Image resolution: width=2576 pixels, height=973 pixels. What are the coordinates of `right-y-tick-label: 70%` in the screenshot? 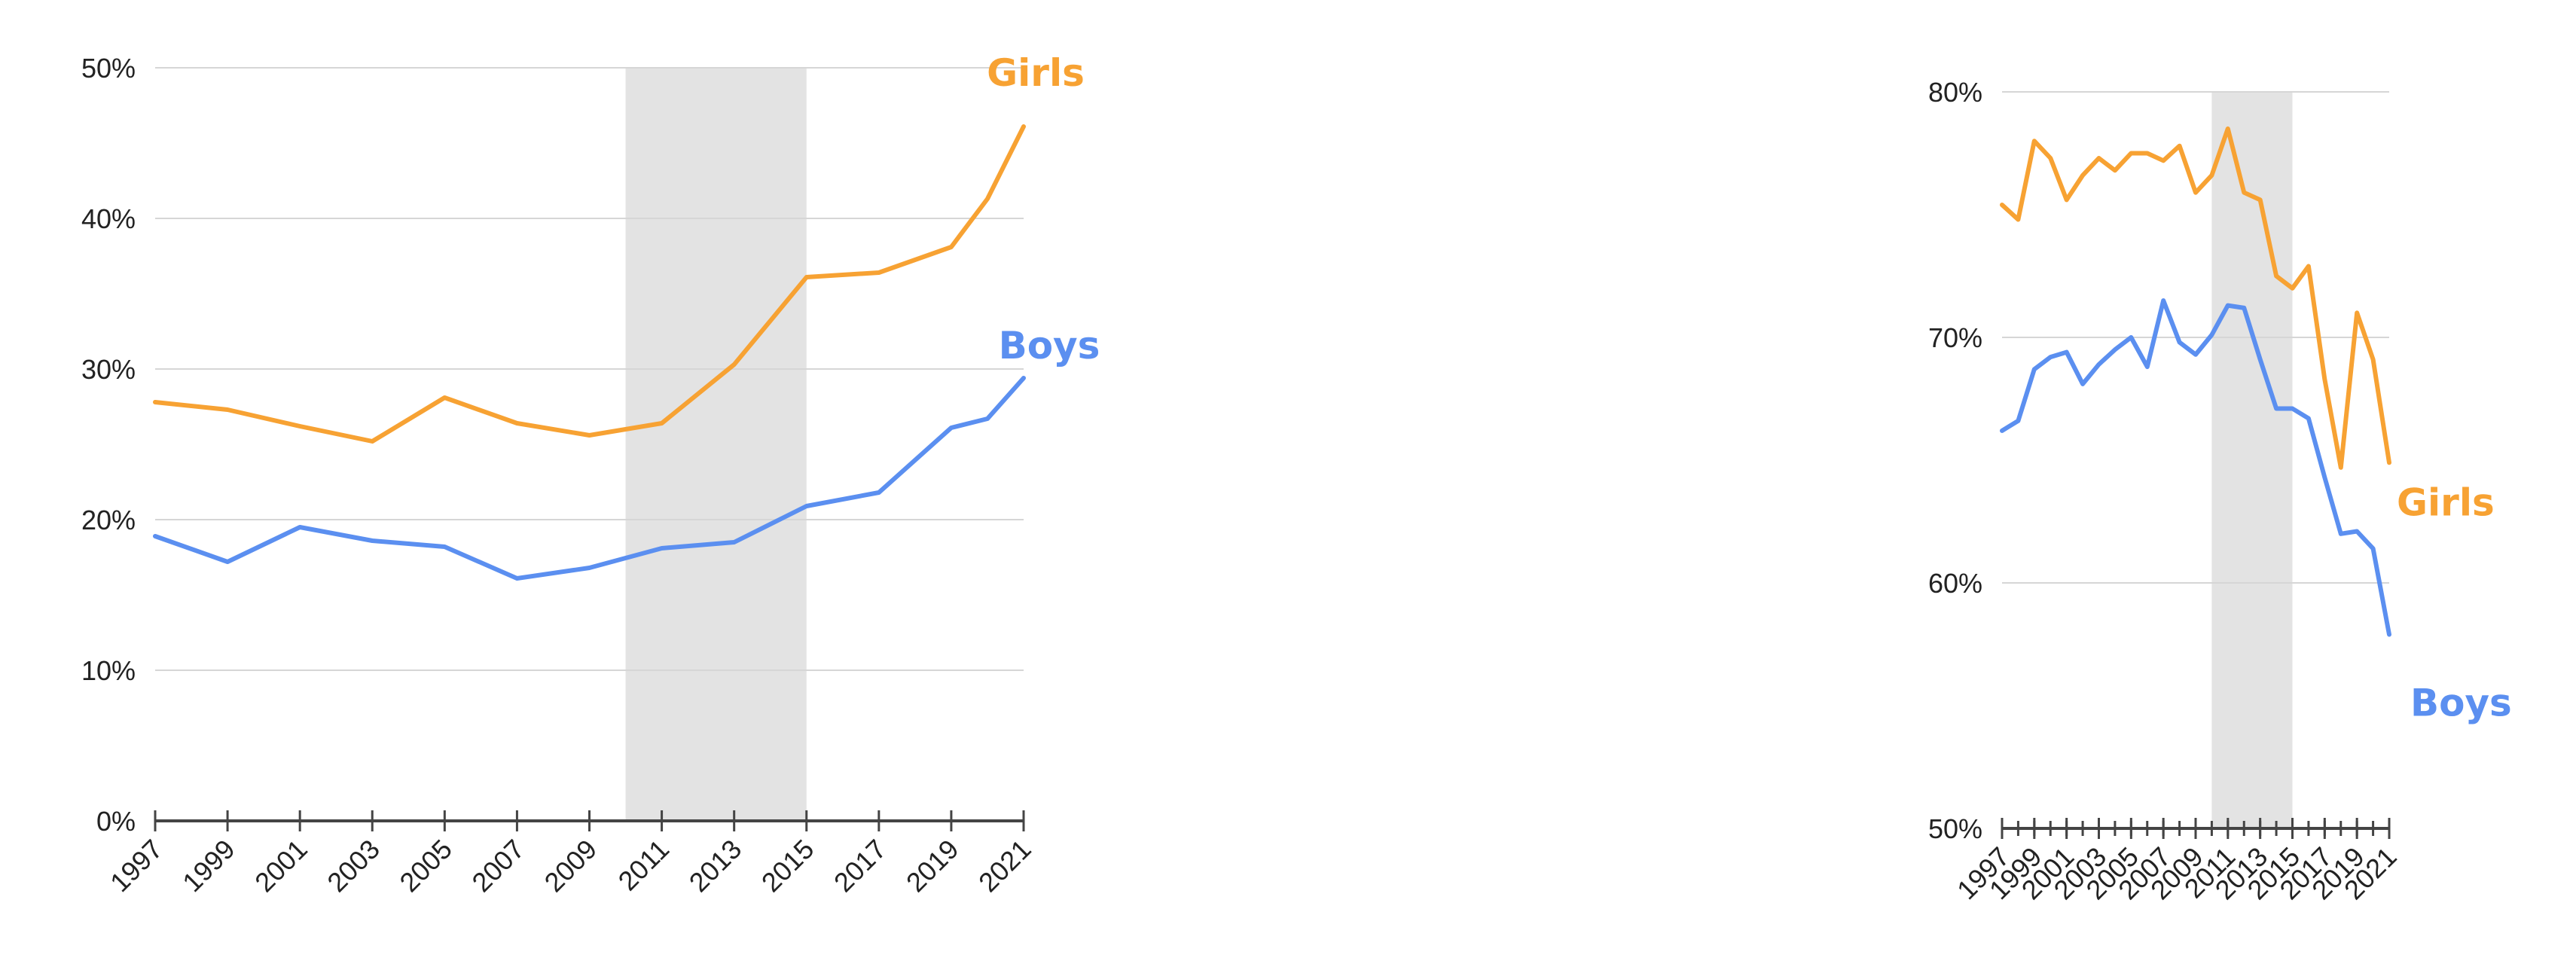 It's located at (1955, 337).